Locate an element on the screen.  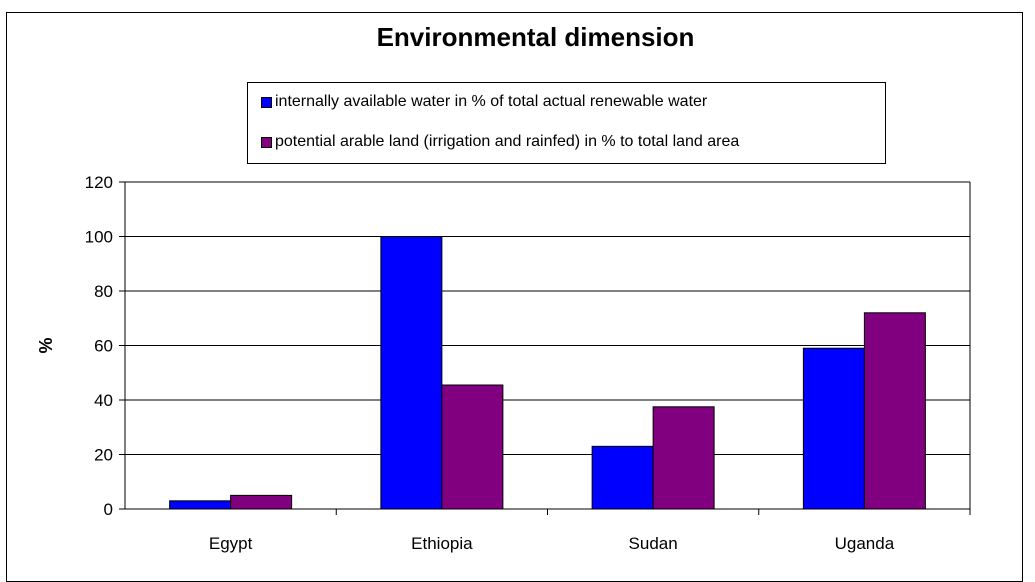
y-tick-label: 40 is located at coordinates (103, 400).